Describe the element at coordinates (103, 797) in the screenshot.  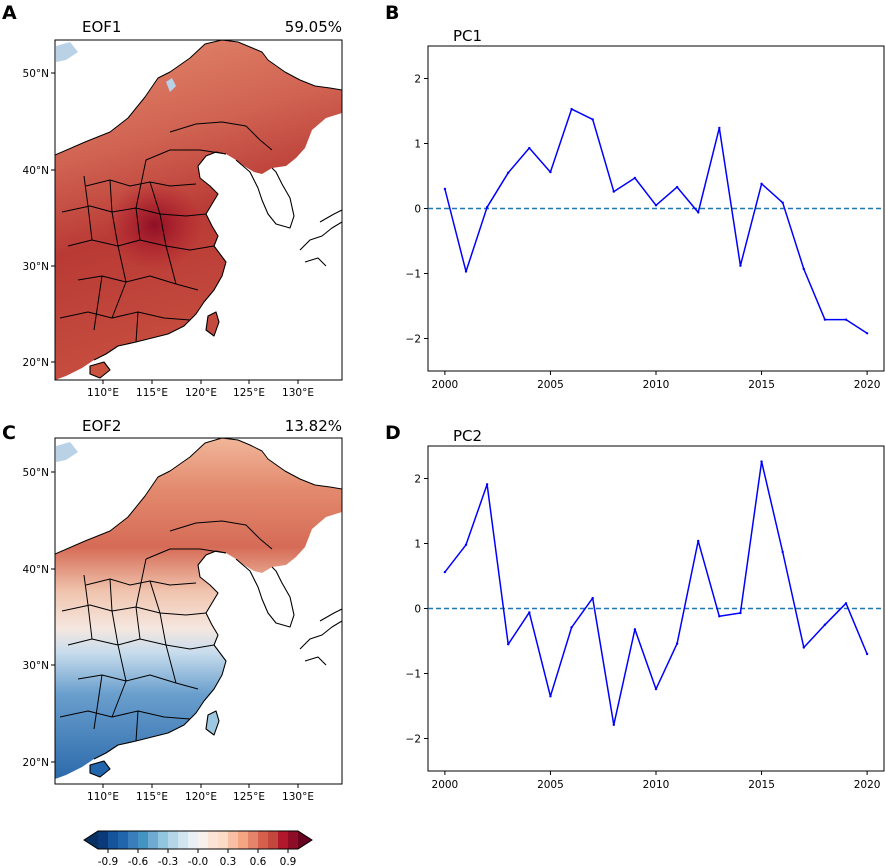
I see `lon-label: 110°E` at that location.